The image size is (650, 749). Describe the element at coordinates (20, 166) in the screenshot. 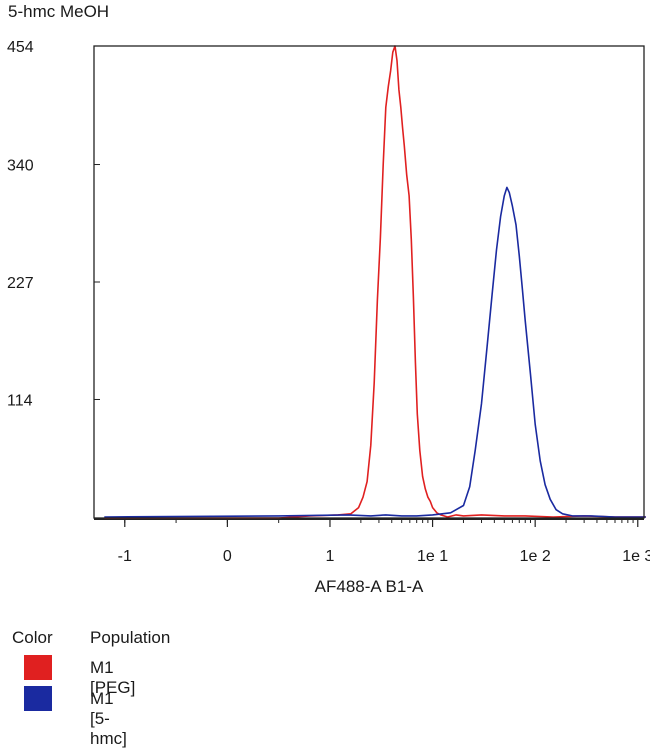

I see `y-tick-label: 340` at that location.